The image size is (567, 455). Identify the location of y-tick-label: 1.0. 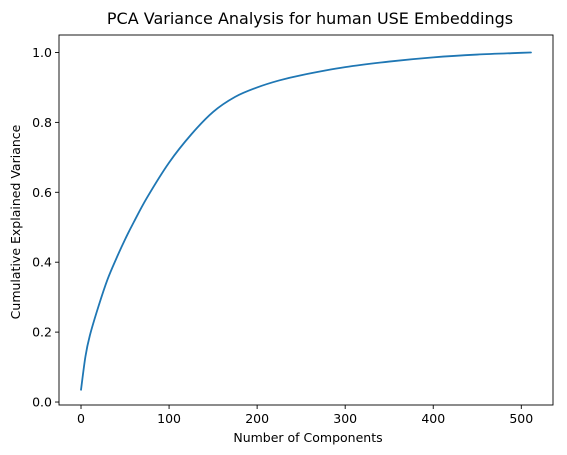
(42, 52).